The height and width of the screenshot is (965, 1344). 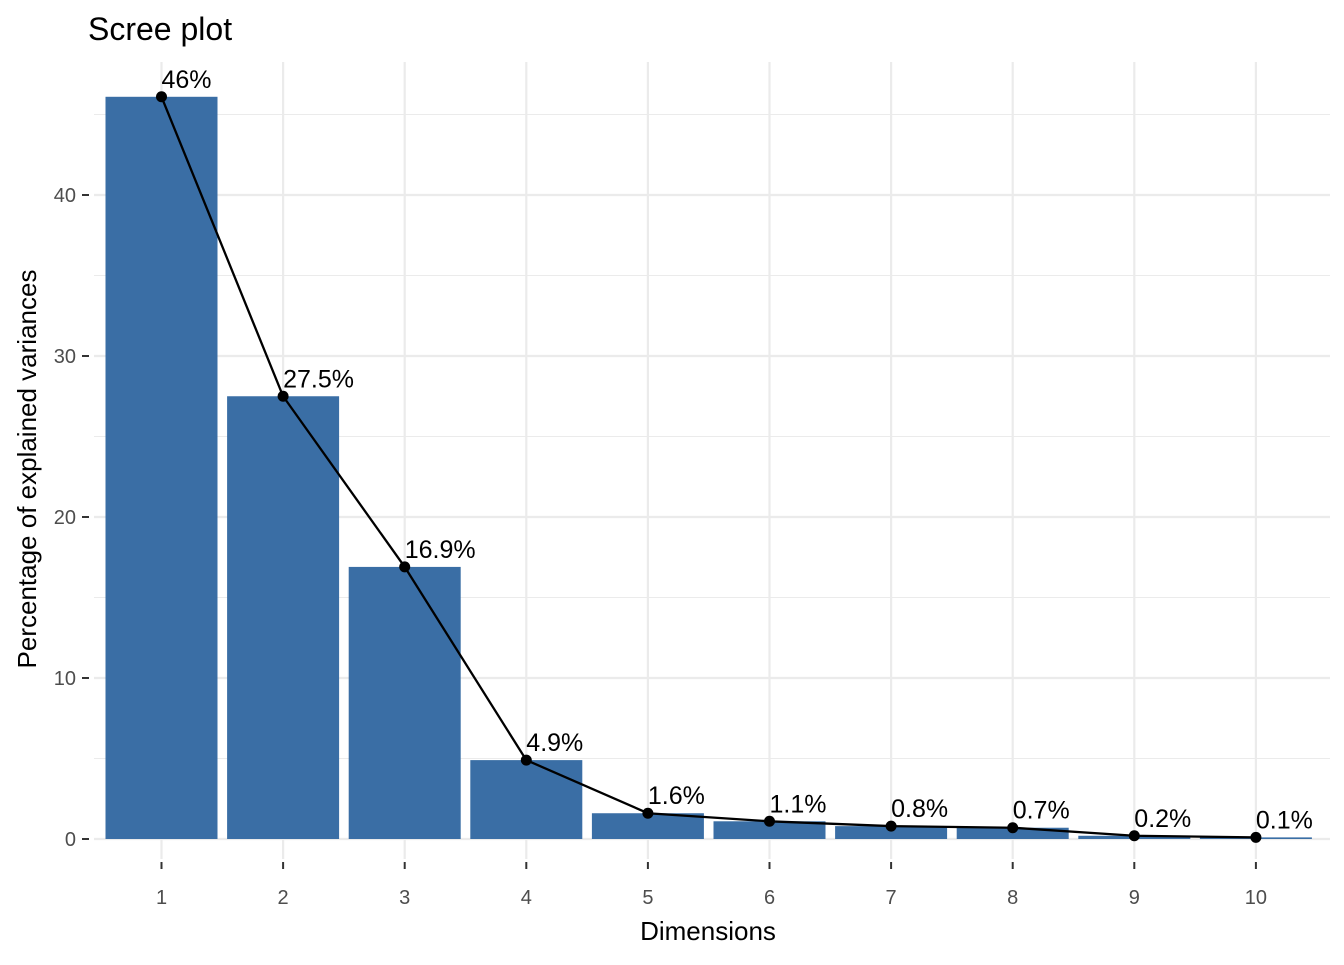 What do you see at coordinates (919, 809) in the screenshot?
I see `data-label-7: 0.8%` at bounding box center [919, 809].